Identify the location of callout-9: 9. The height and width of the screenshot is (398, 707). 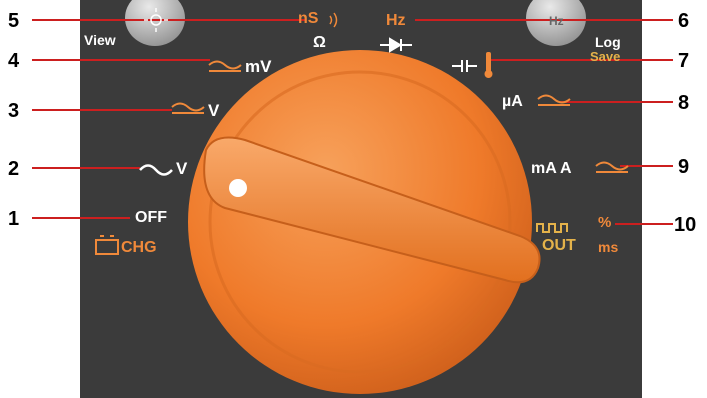
(684, 167).